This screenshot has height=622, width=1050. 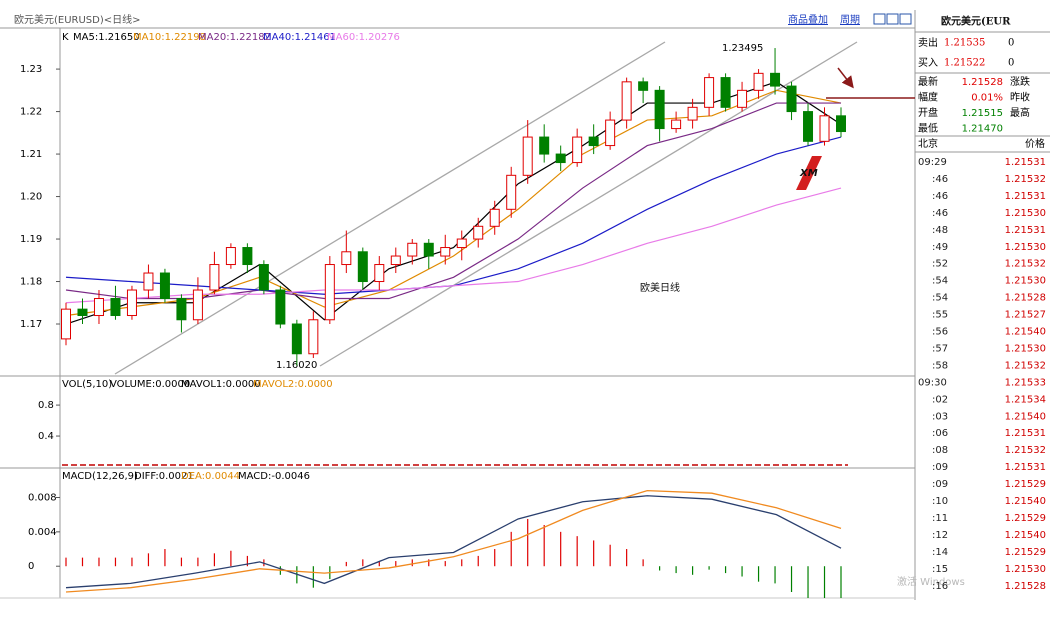 What do you see at coordinates (660, 287) in the screenshot?
I see `annotation: 欧美日线` at bounding box center [660, 287].